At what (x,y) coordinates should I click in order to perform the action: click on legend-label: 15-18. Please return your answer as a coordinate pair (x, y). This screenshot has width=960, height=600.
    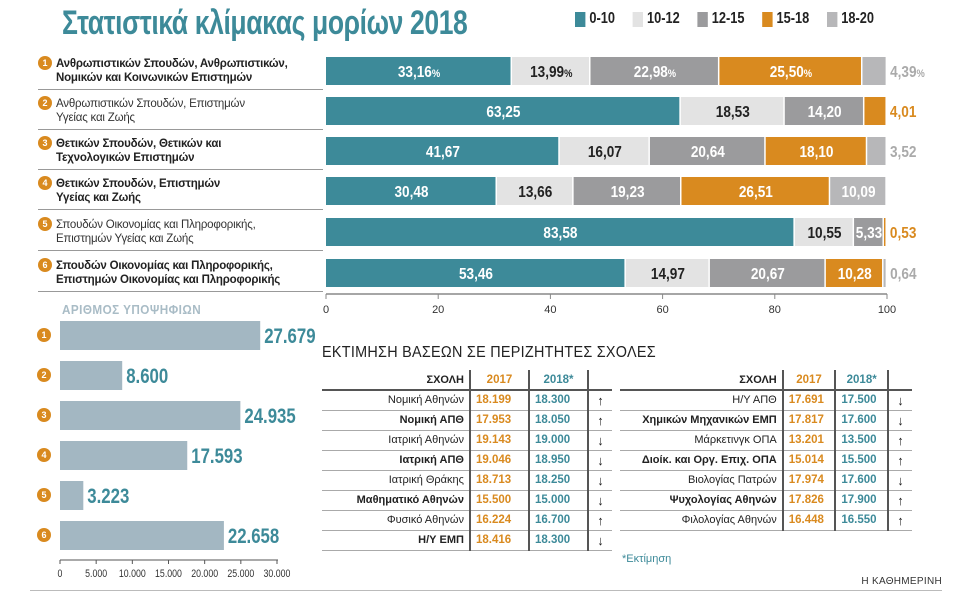
    Looking at the image, I should click on (793, 18).